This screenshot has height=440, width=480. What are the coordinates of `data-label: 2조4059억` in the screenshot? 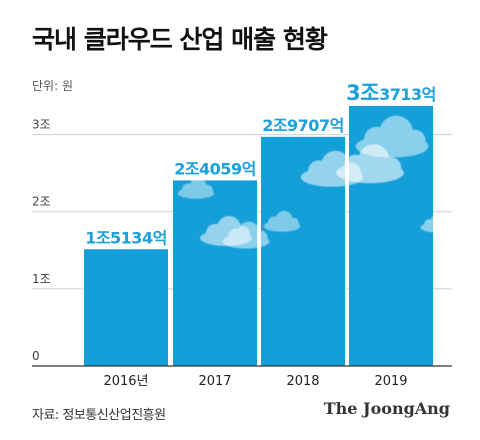 It's located at (215, 168).